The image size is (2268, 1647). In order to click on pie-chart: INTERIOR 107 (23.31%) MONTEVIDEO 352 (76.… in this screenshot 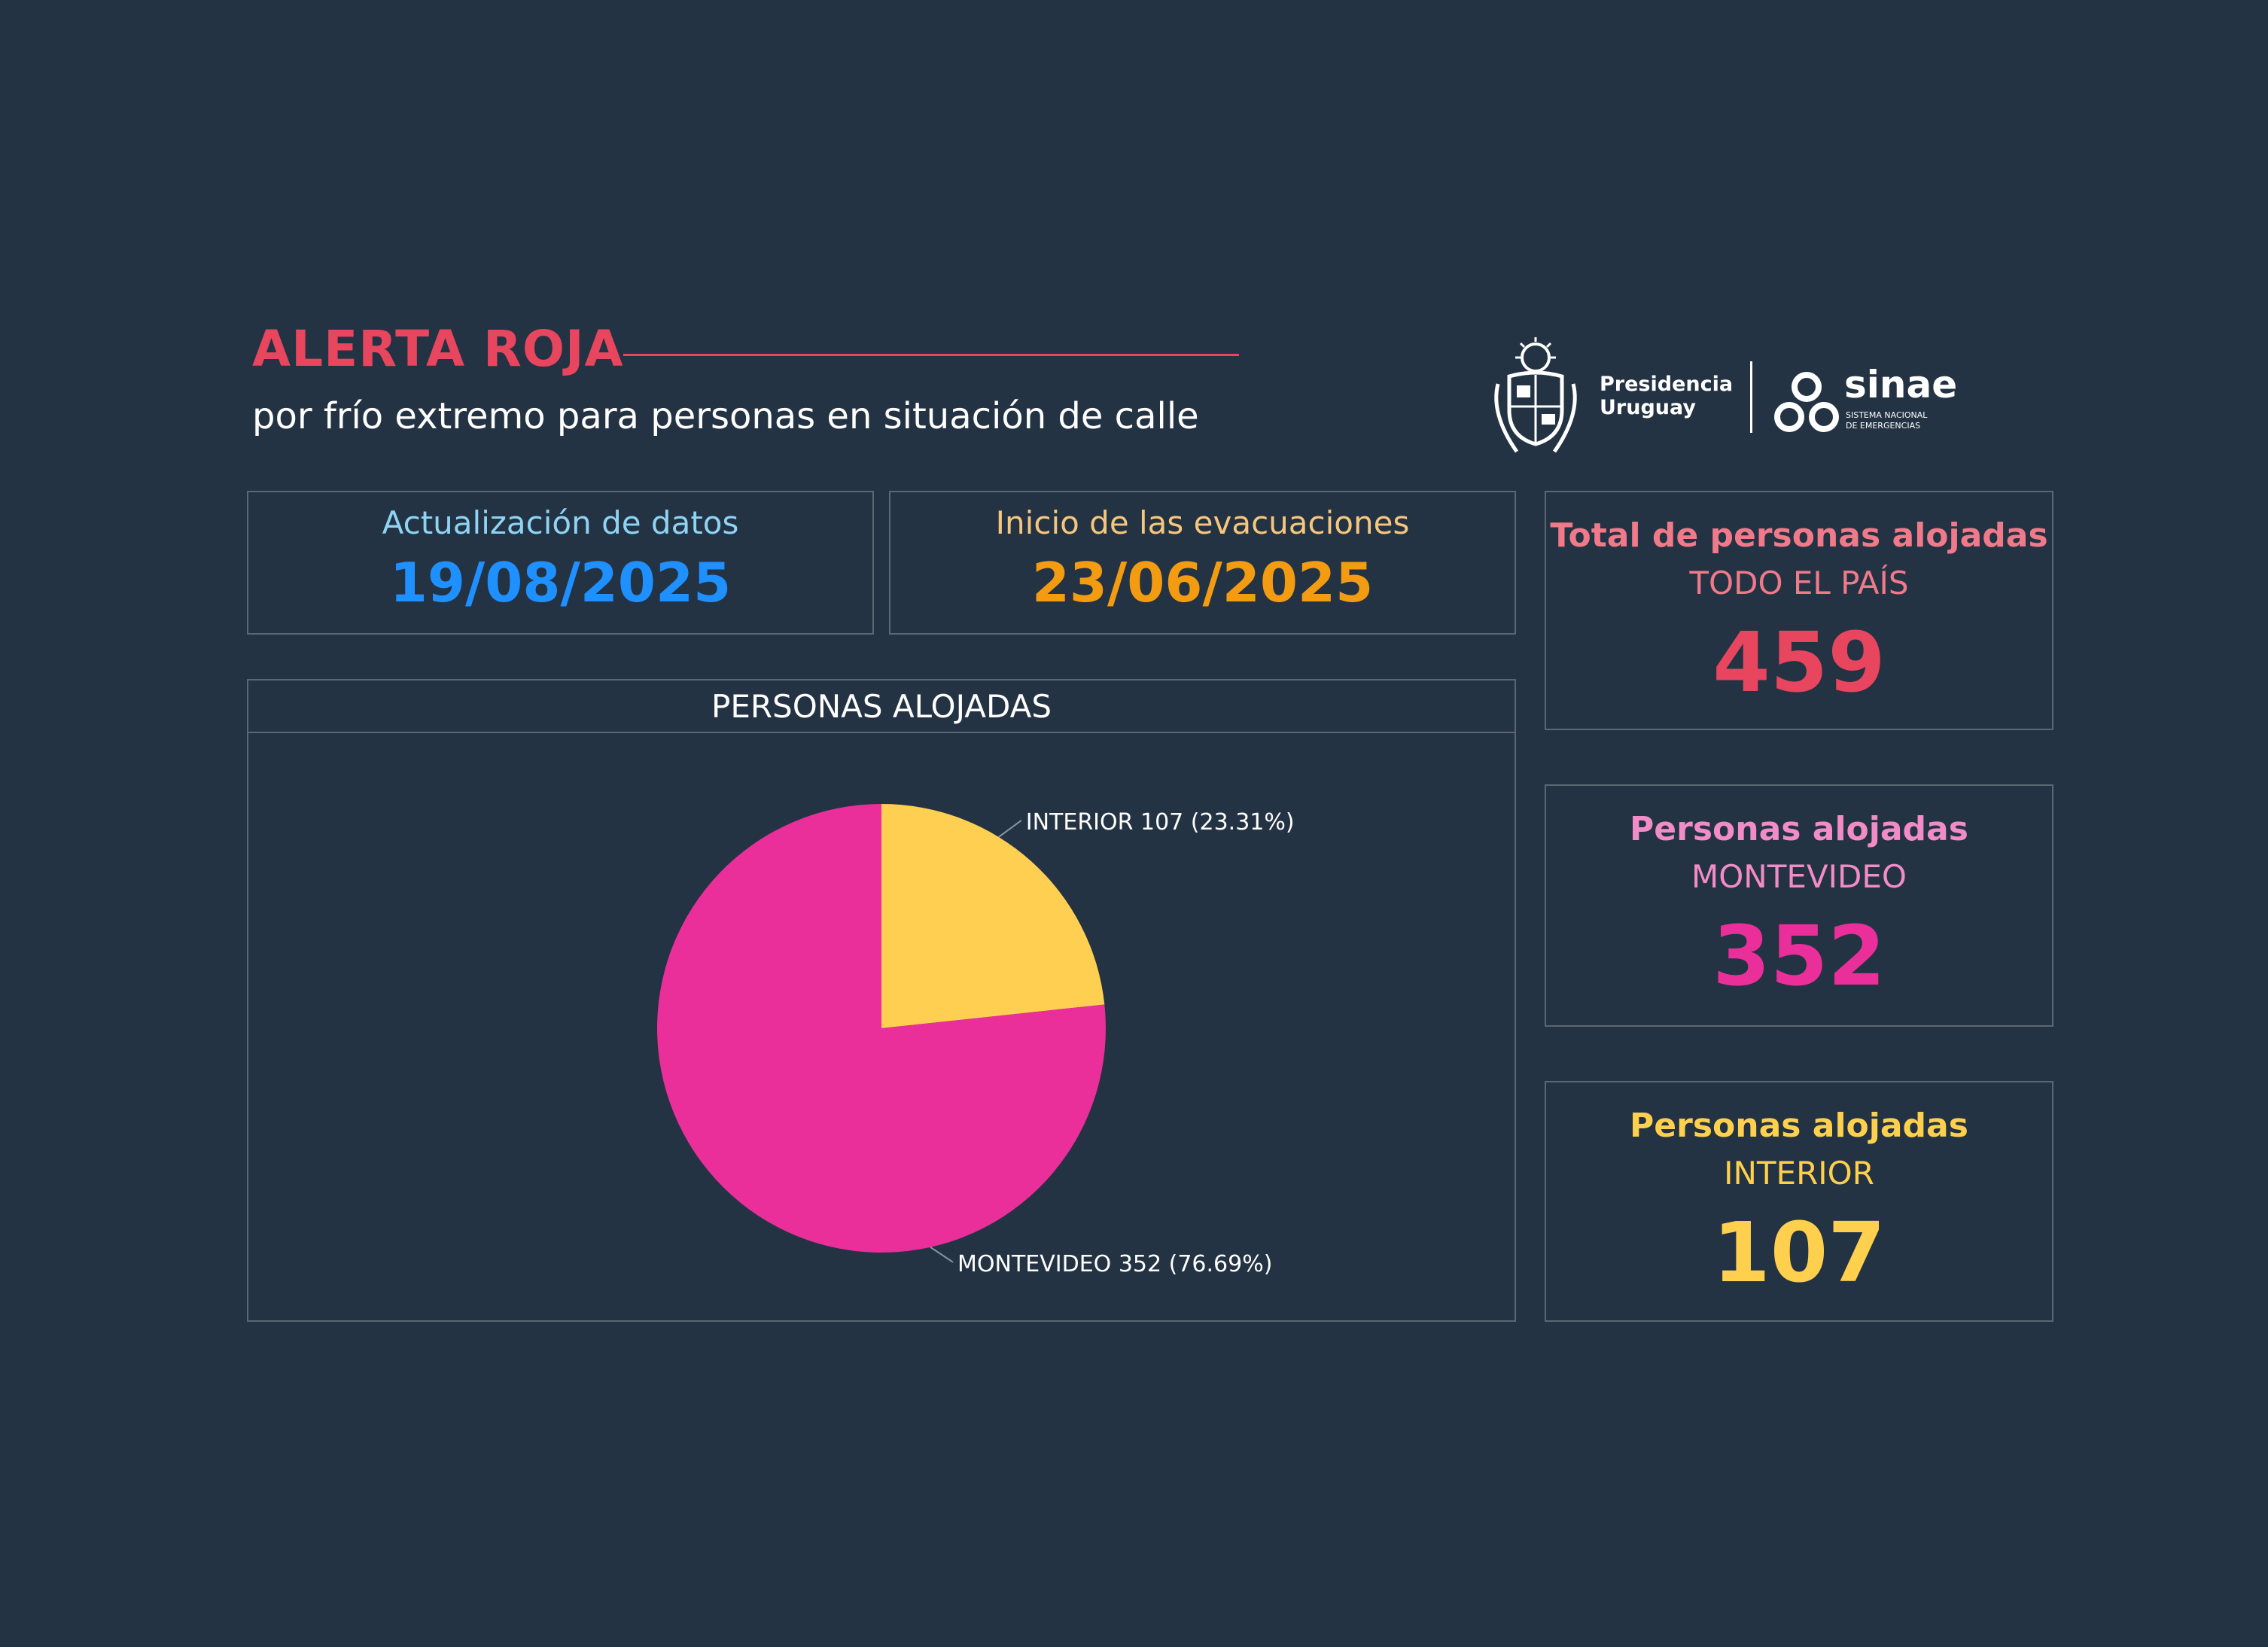, I will do `click(975, 1040)`.